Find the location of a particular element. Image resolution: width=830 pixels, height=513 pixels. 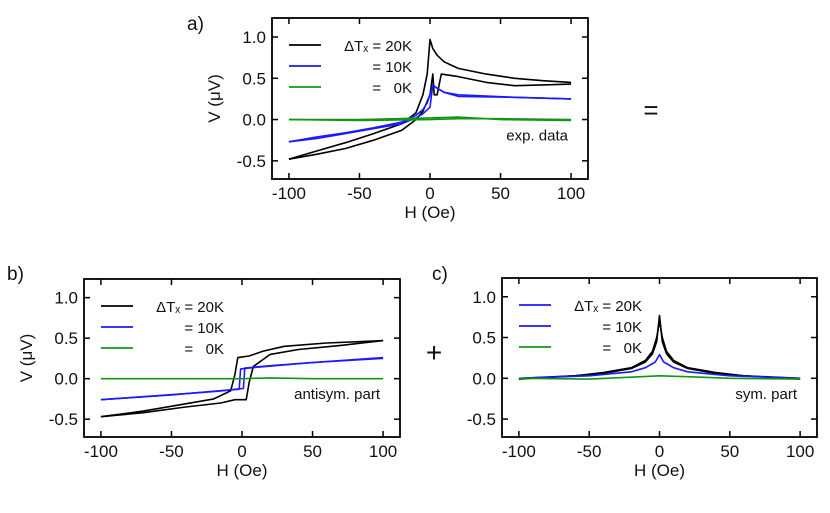

panel-annotation: exp. data is located at coordinates (537, 135).